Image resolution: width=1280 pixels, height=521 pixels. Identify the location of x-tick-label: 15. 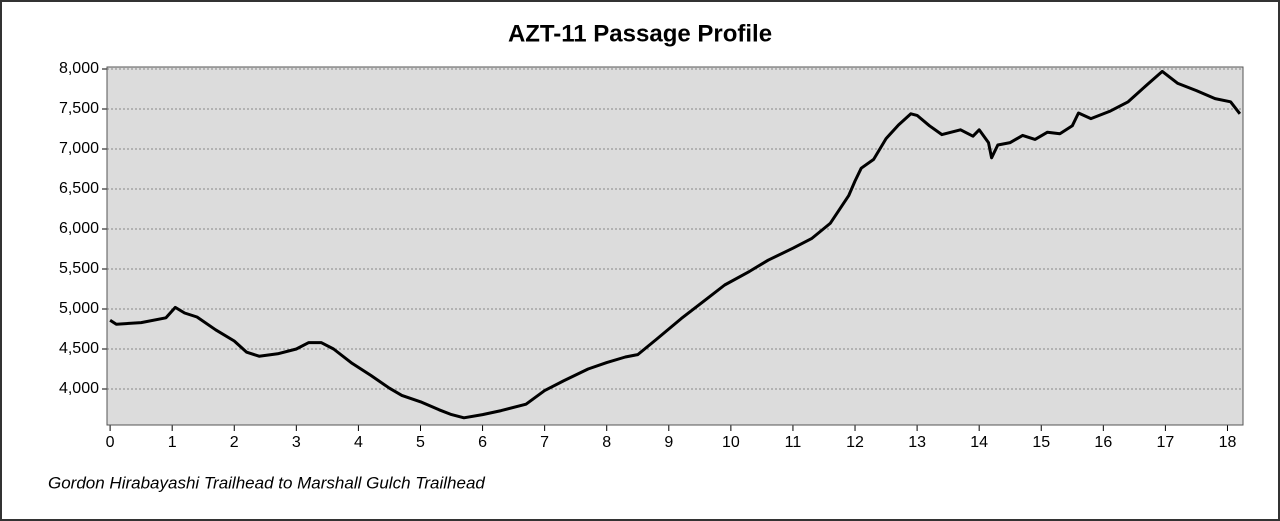
(1041, 442).